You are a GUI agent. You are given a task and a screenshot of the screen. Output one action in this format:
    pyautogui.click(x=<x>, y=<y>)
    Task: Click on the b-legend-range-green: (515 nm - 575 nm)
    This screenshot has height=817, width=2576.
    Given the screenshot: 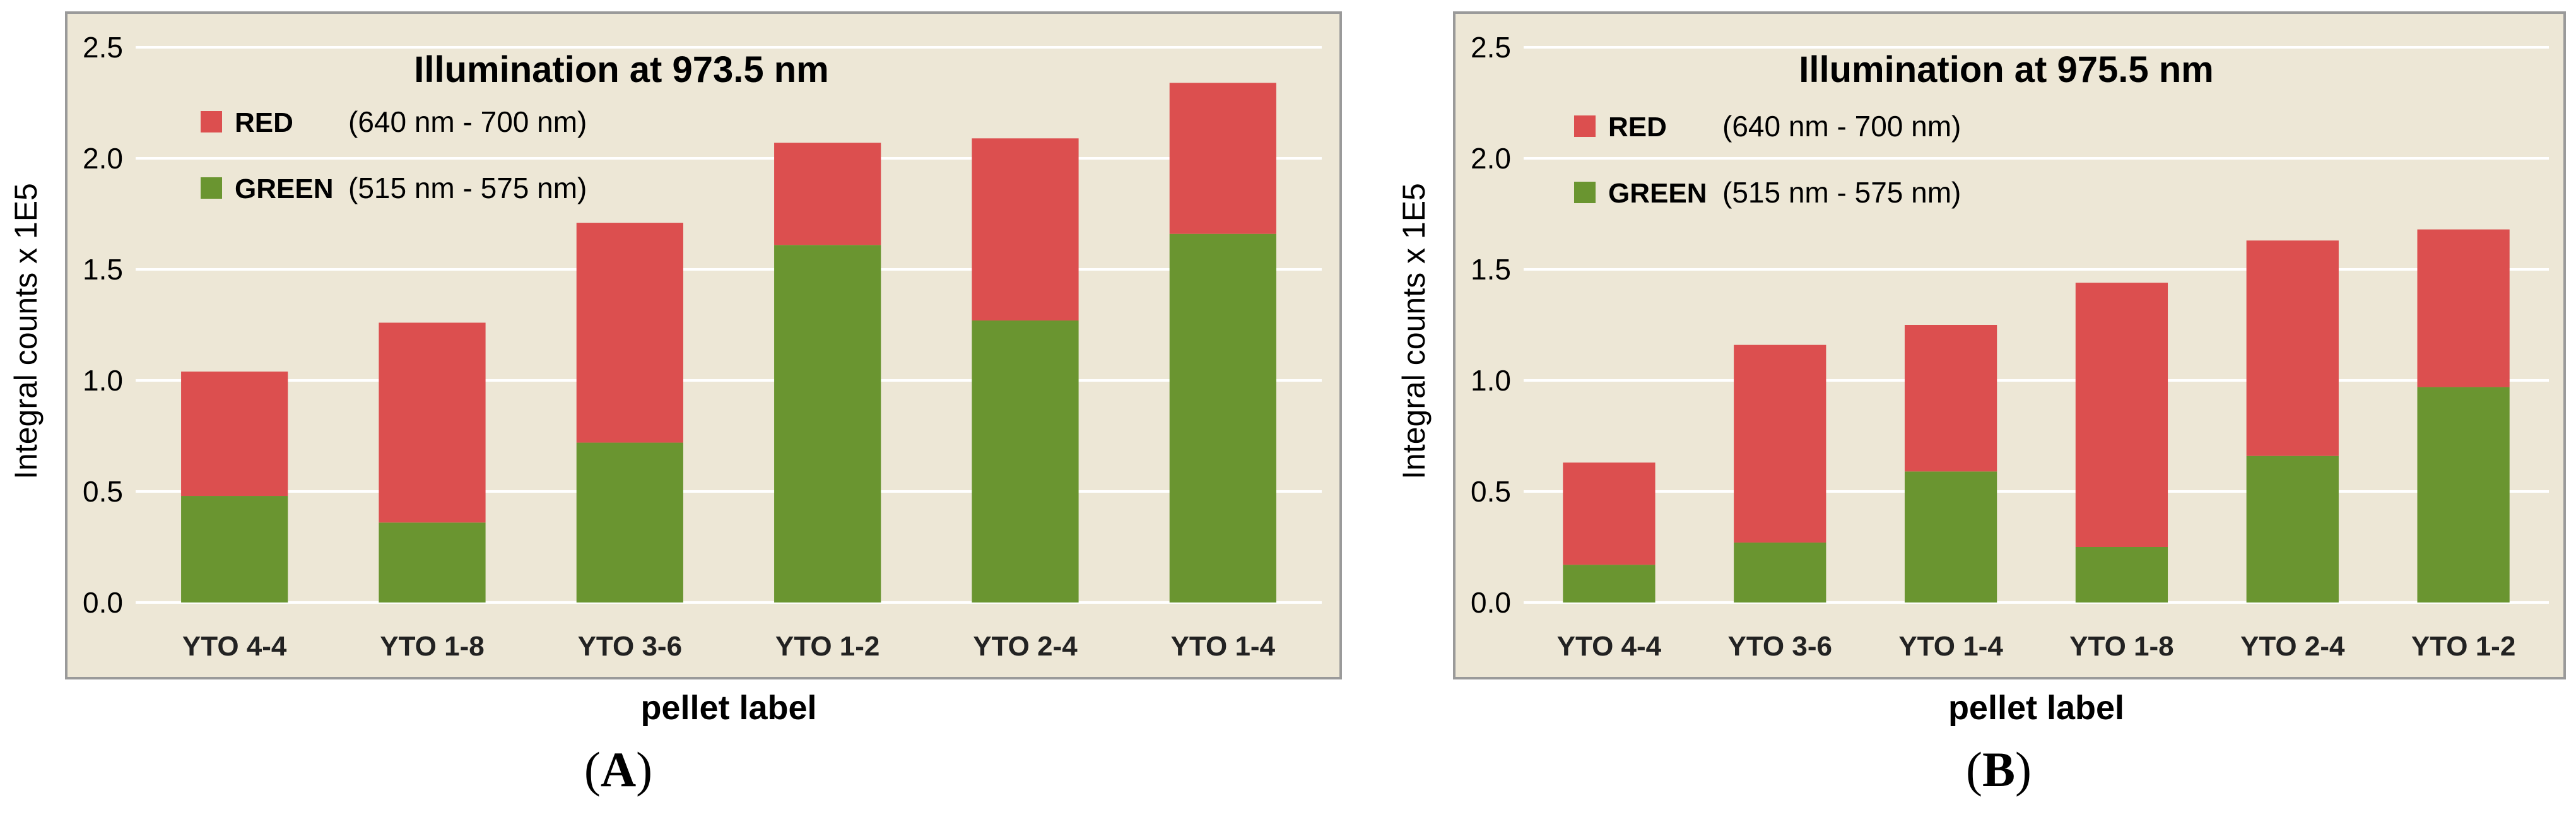 What is the action you would take?
    pyautogui.click(x=1841, y=193)
    